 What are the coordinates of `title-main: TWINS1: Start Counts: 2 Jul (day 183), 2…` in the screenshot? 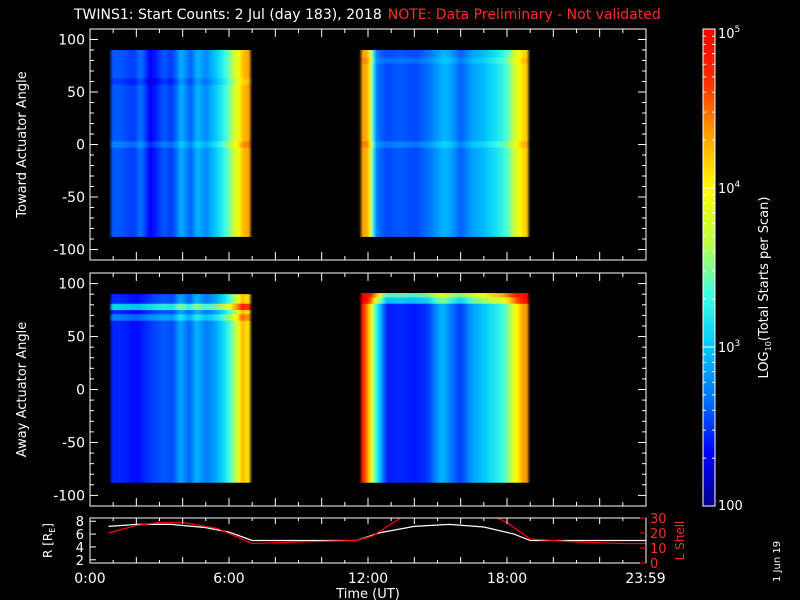 It's located at (228, 15).